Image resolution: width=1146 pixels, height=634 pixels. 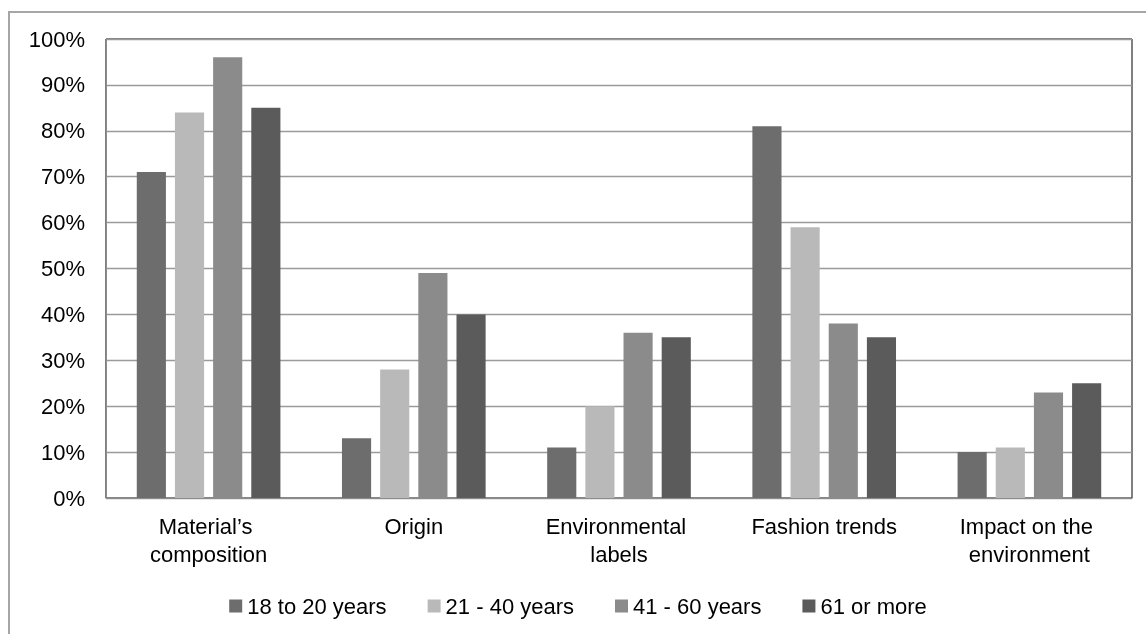 I want to click on y-tick-label: 70%, so click(x=62, y=177).